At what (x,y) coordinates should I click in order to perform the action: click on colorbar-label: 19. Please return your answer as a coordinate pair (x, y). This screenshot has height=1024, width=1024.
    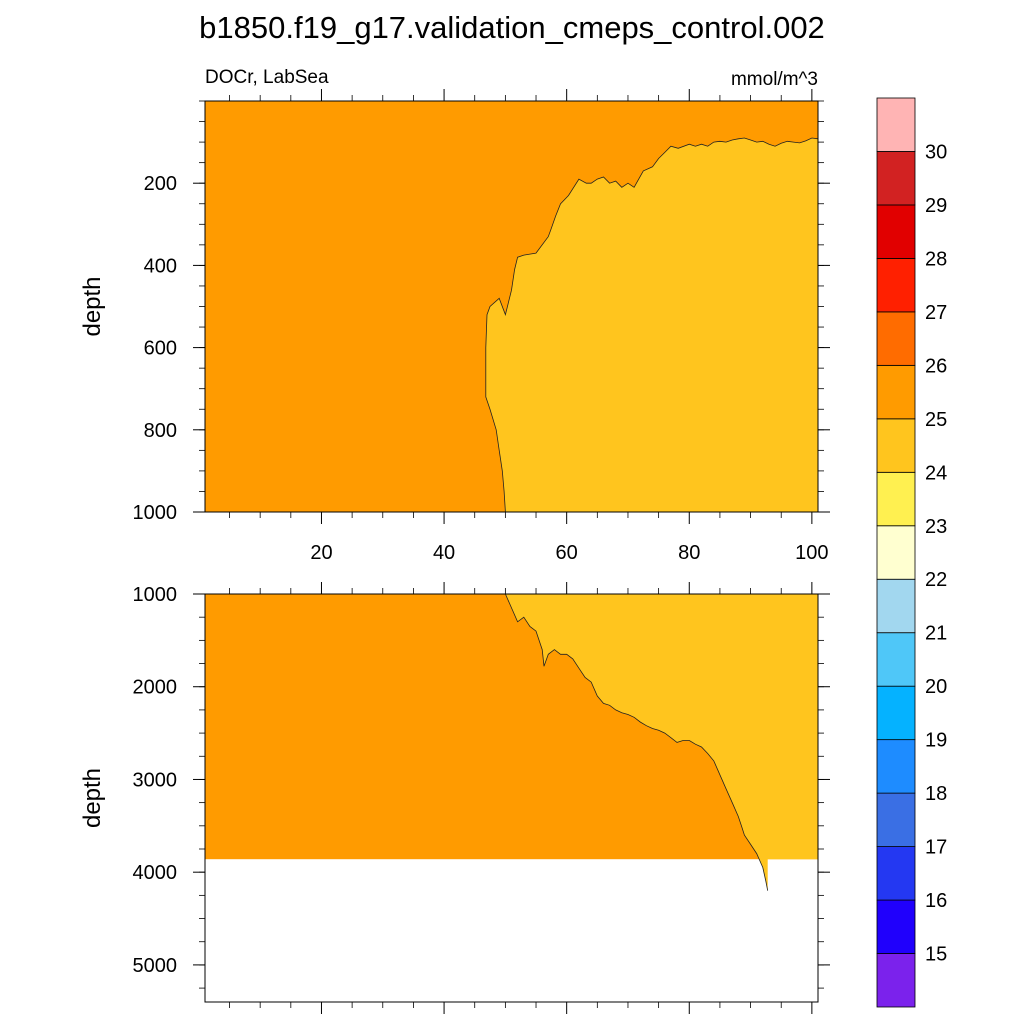
    Looking at the image, I should click on (936, 741).